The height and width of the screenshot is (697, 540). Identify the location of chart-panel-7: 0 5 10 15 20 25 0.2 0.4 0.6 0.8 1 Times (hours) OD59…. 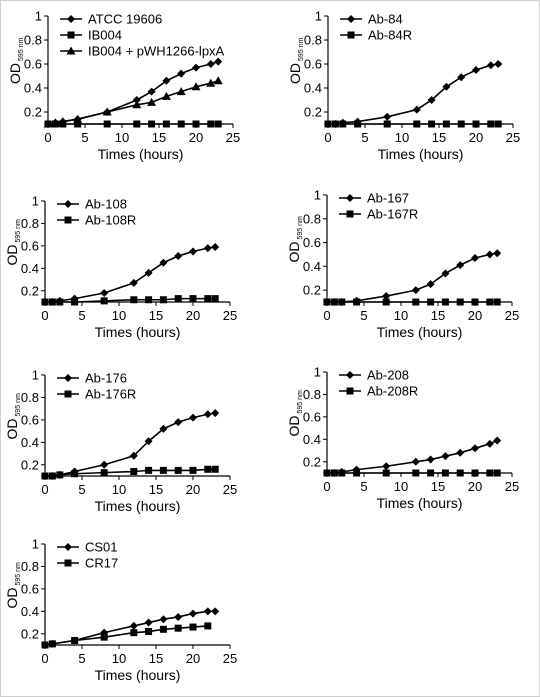
(120, 610).